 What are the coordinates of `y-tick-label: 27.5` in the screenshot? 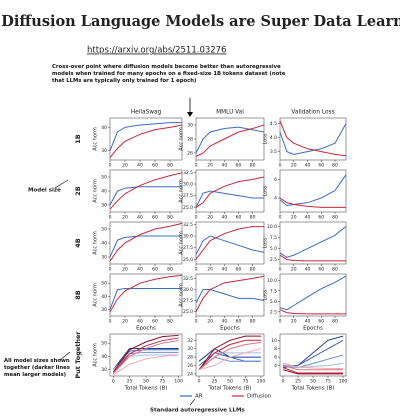 It's located at (188, 248).